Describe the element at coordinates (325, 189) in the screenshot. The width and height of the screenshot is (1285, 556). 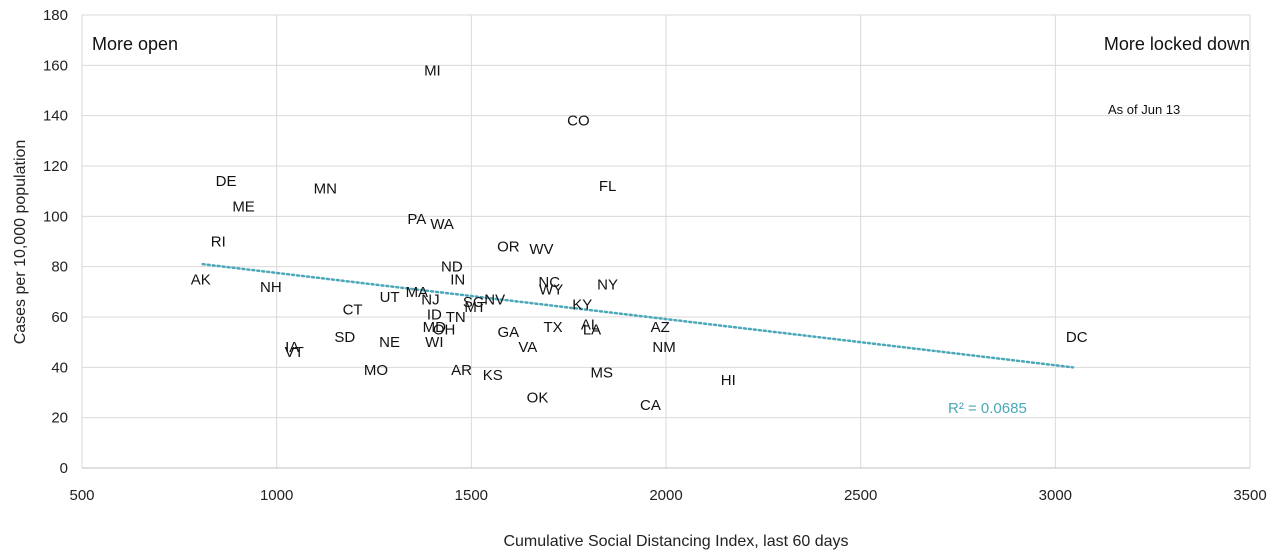
I see `data-point-mn: MN` at that location.